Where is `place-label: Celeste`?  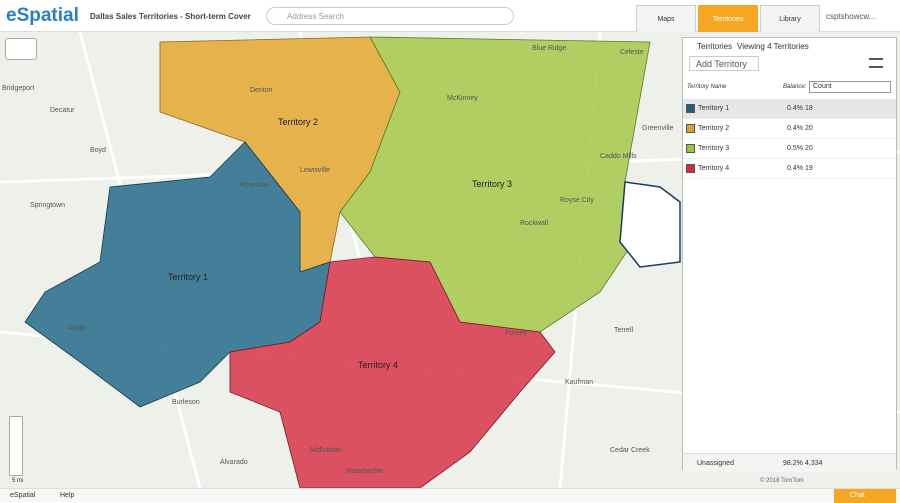 place-label: Celeste is located at coordinates (632, 52).